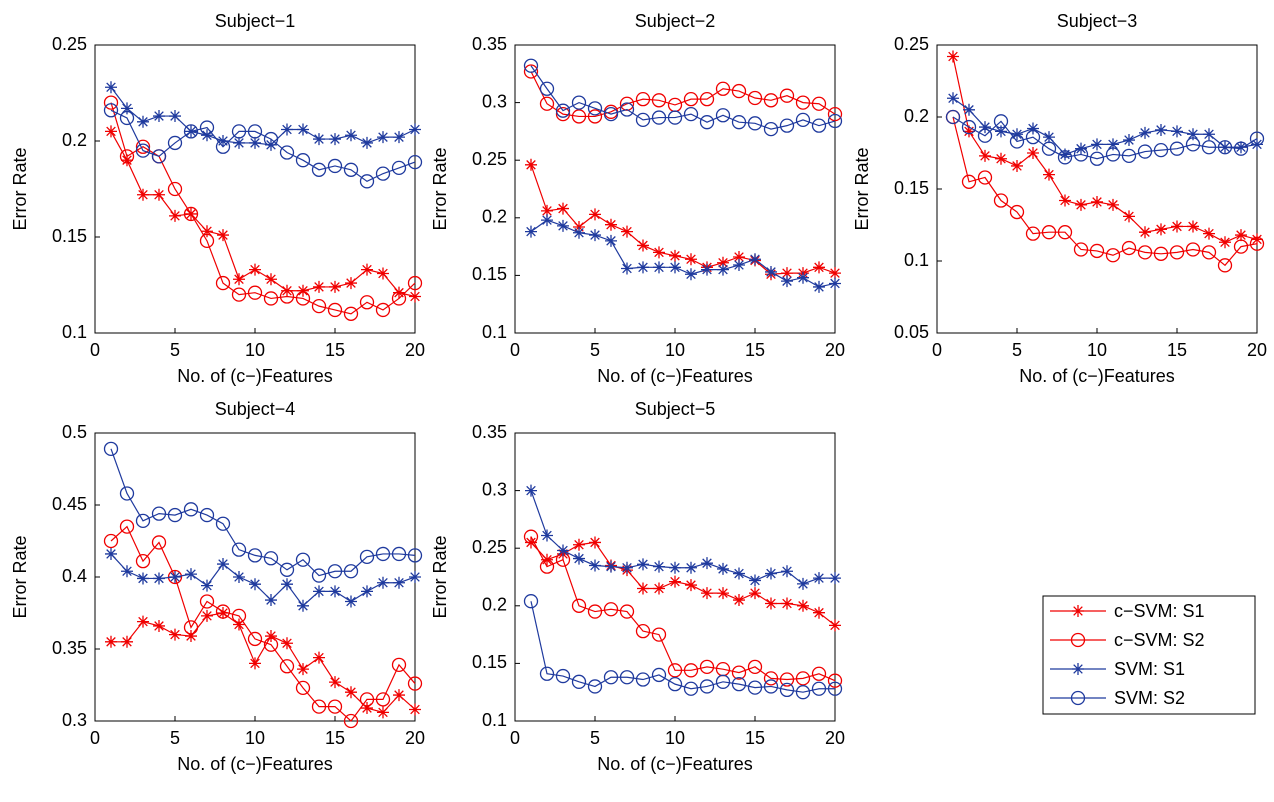  What do you see at coordinates (1149, 698) in the screenshot?
I see `legend-label: SVM: S2` at bounding box center [1149, 698].